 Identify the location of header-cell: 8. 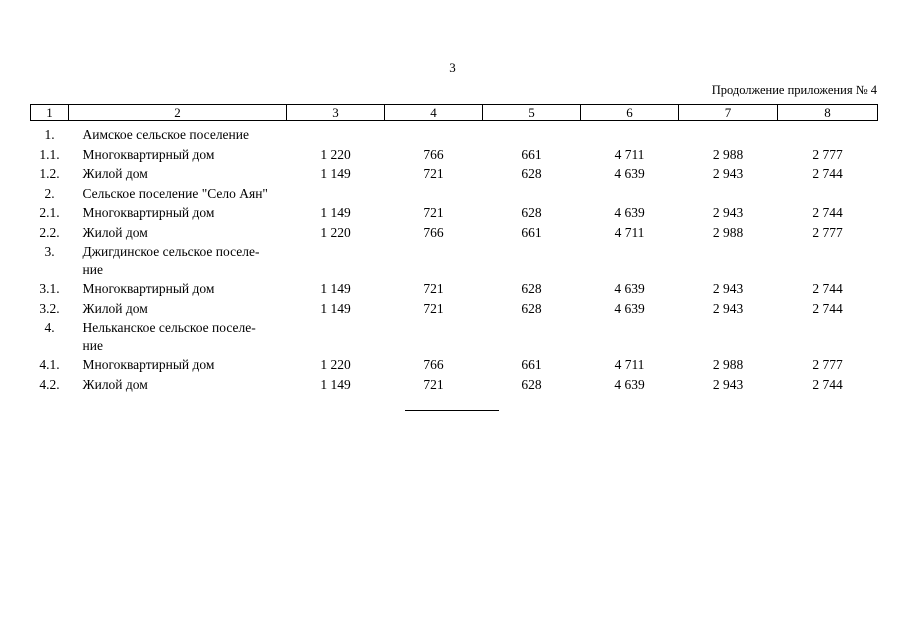
(827, 112).